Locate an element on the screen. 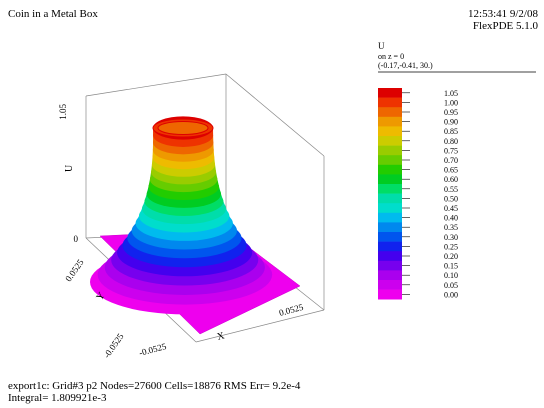 The width and height of the screenshot is (544, 408). colorbar-label: 0.40 is located at coordinates (451, 218).